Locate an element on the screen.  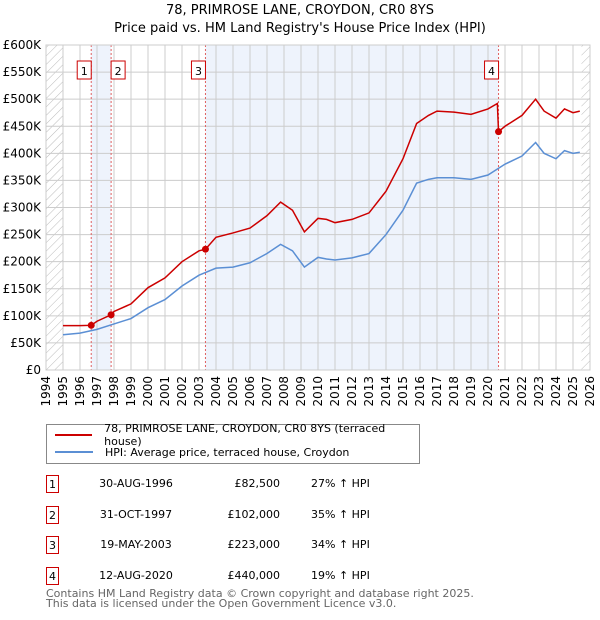
x-tick-label: 2022 is located at coordinates (522, 391).